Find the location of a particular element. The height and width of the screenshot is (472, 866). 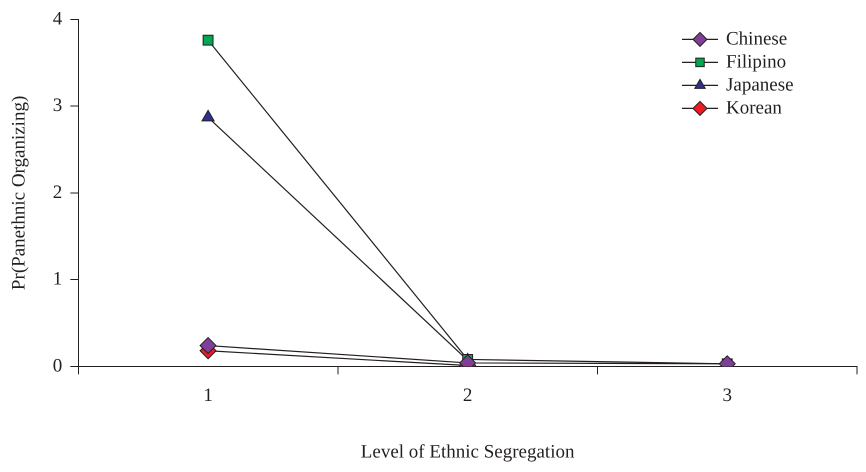

legend-label: Japanese is located at coordinates (760, 85).